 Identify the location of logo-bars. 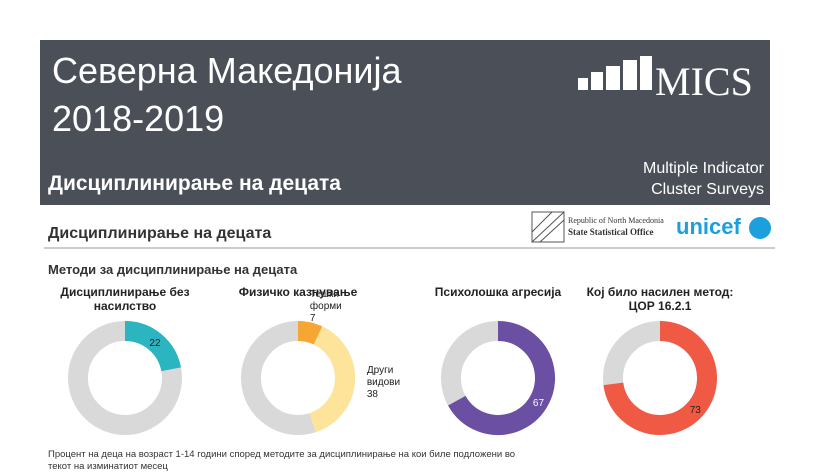
(615, 73).